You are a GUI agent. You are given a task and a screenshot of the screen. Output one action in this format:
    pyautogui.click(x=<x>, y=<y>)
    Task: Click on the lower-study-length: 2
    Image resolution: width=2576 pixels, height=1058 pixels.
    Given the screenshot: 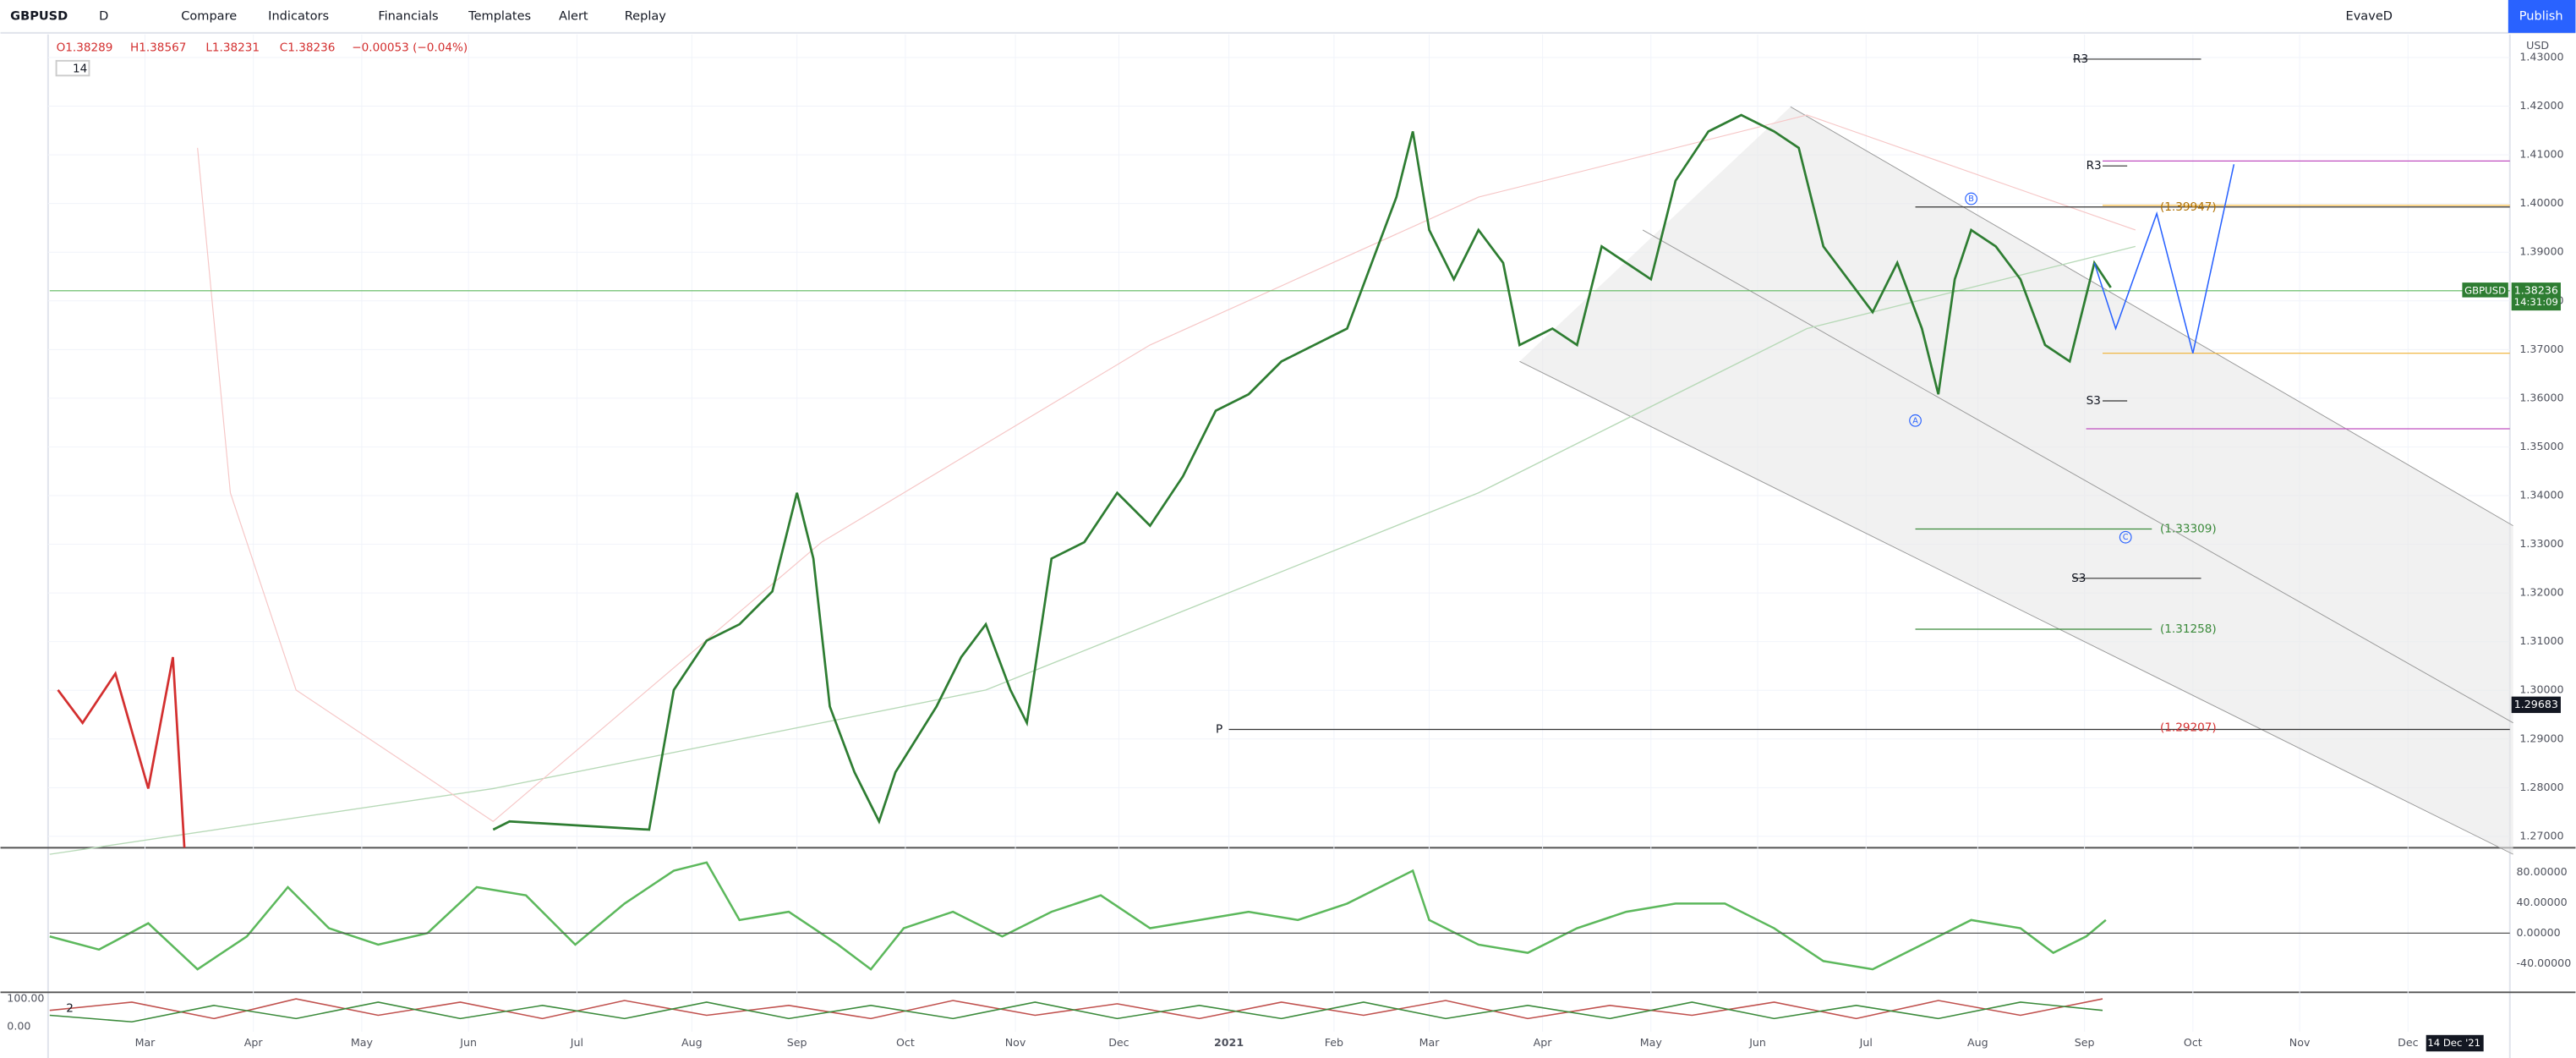 What is the action you would take?
    pyautogui.click(x=70, y=1009)
    